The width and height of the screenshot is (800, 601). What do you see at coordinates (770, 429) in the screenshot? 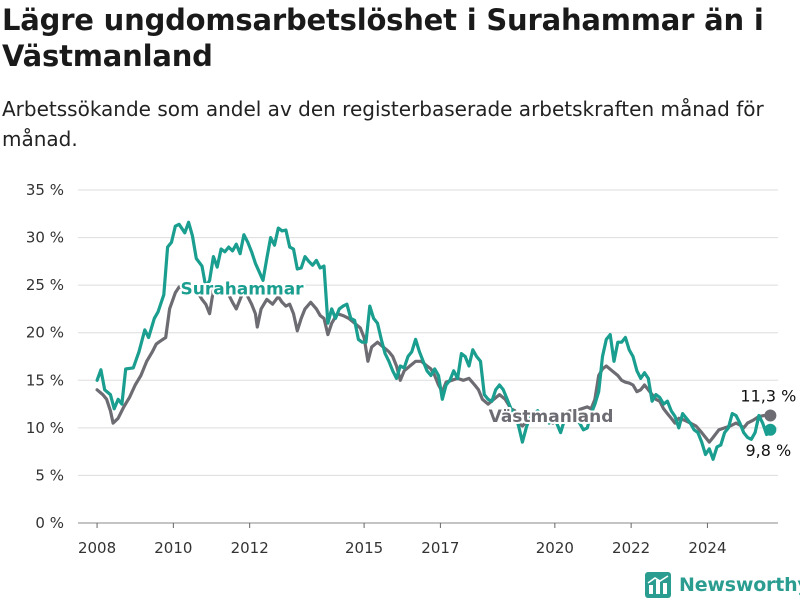
I see `end-point-surahammar` at bounding box center [770, 429].